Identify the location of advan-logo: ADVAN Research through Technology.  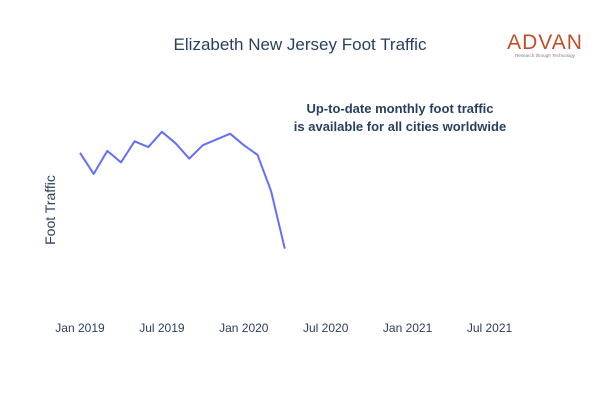
(545, 44).